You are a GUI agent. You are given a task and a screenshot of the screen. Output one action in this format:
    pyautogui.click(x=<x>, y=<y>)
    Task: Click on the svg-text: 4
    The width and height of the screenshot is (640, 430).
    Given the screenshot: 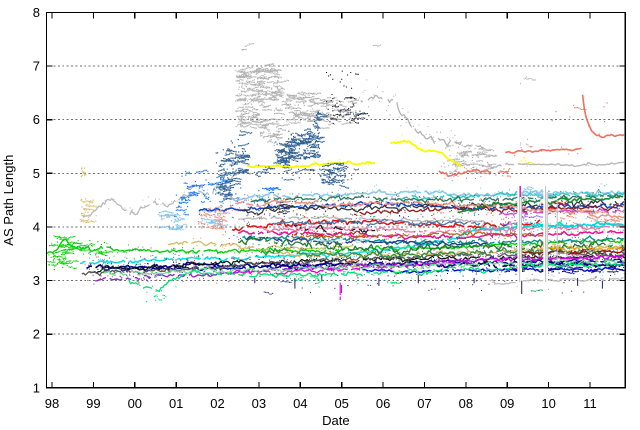 What is the action you would take?
    pyautogui.click(x=36, y=227)
    